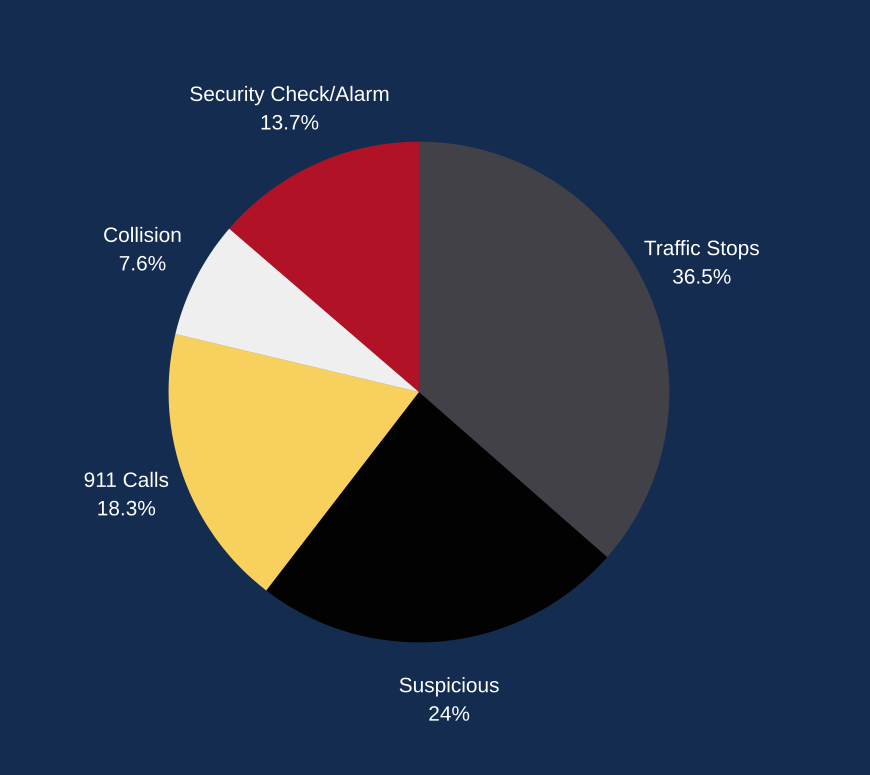 The width and height of the screenshot is (870, 775). Describe the element at coordinates (289, 96) in the screenshot. I see `slice-label: Security Check/Alarm` at that location.